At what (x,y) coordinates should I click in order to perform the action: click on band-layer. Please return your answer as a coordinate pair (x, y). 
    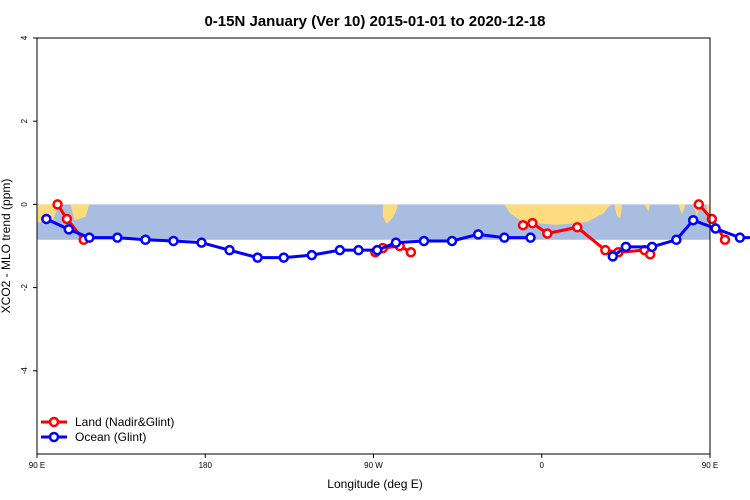
    Looking at the image, I should click on (373, 222).